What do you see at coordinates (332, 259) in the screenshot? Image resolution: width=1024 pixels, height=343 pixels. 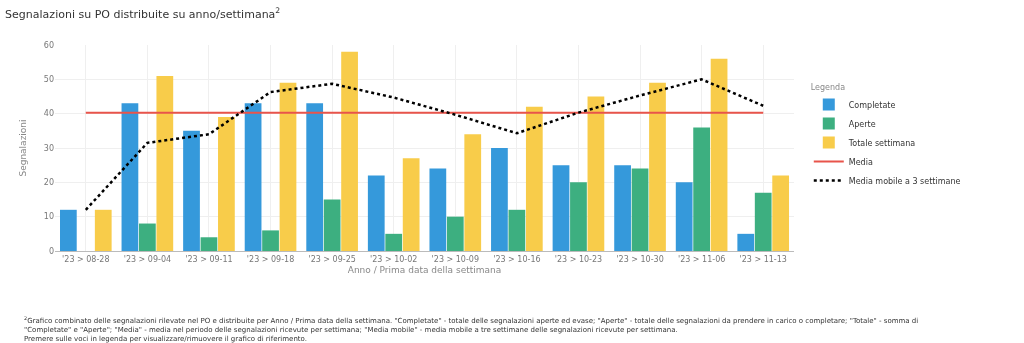 I see `x-tick-label: '23 > 09-25` at bounding box center [332, 259].